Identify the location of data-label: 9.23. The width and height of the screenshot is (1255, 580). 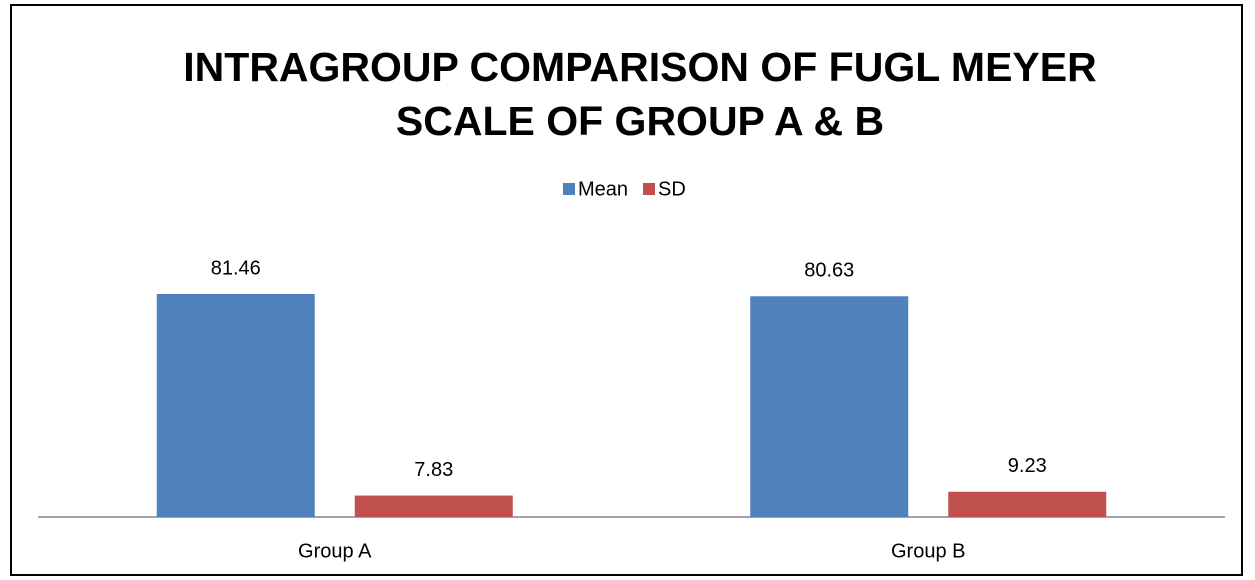
(1027, 466).